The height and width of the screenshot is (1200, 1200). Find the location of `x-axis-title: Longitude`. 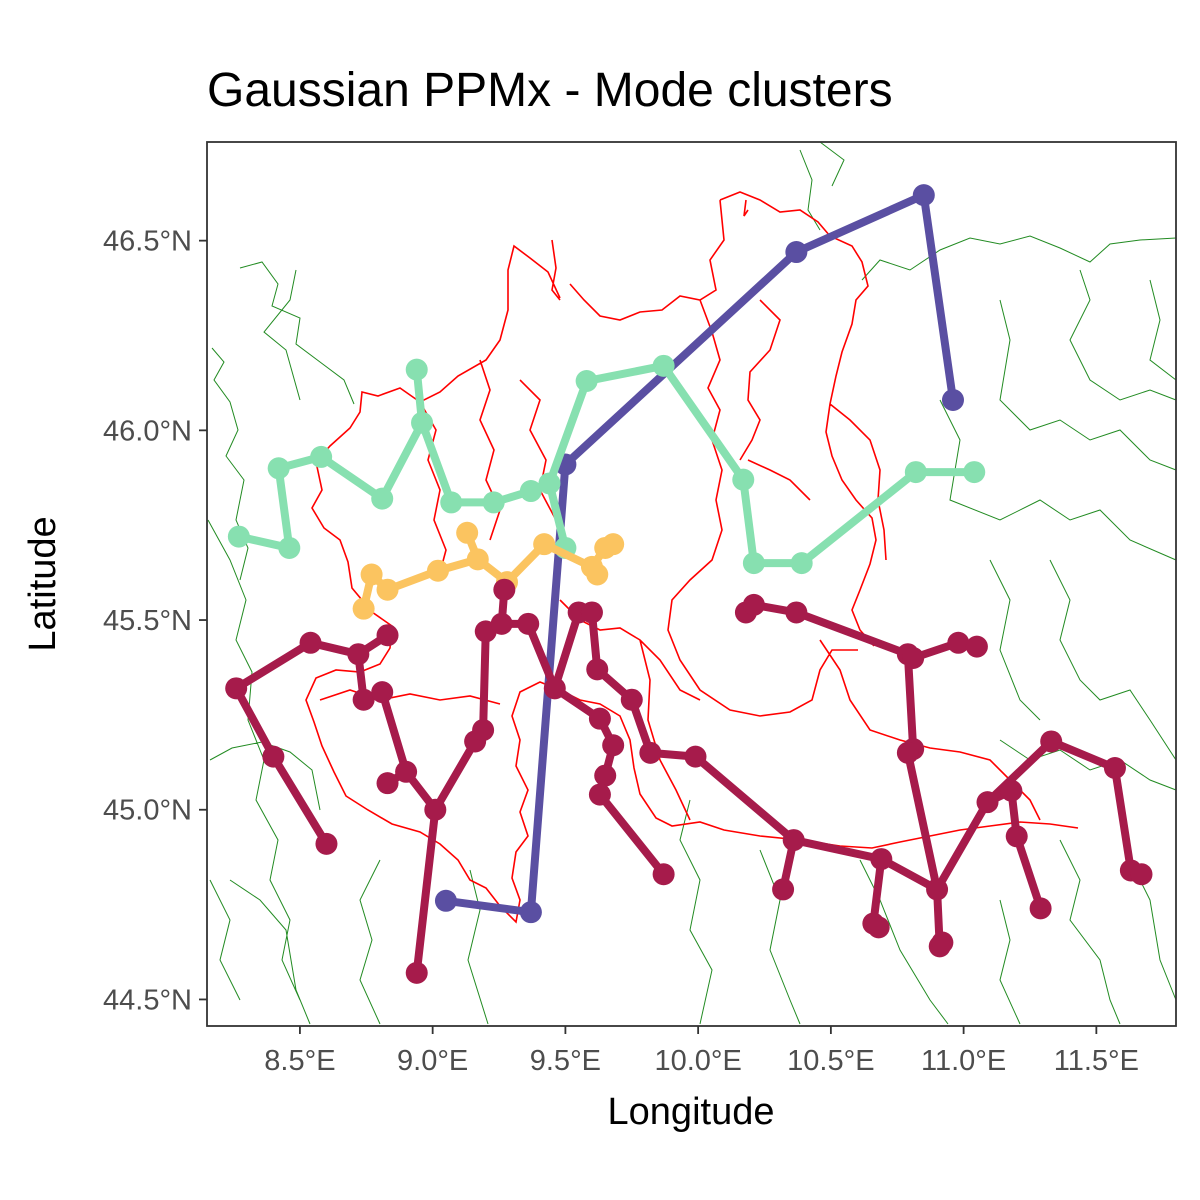

x-axis-title: Longitude is located at coordinates (691, 1112).